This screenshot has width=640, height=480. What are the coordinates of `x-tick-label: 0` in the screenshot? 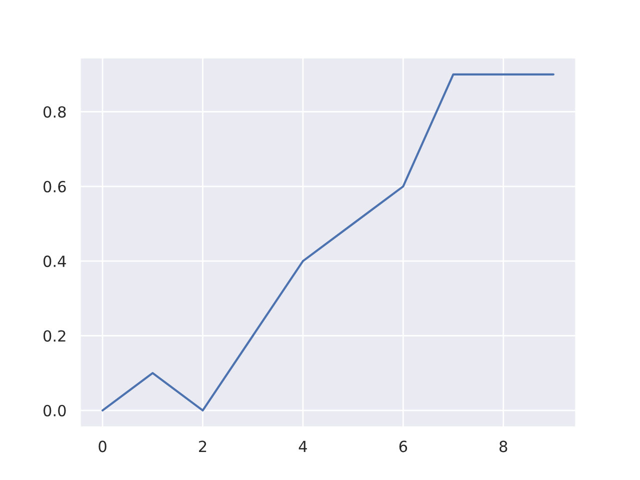 It's located at (102, 446).